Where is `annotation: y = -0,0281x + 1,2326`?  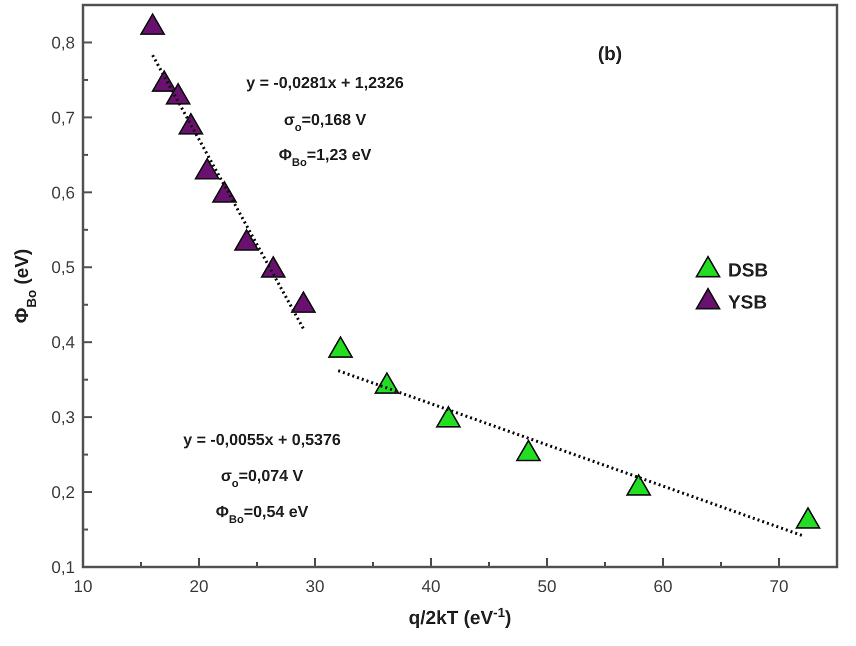 annotation: y = -0,0281x + 1,2326 is located at coordinates (325, 83).